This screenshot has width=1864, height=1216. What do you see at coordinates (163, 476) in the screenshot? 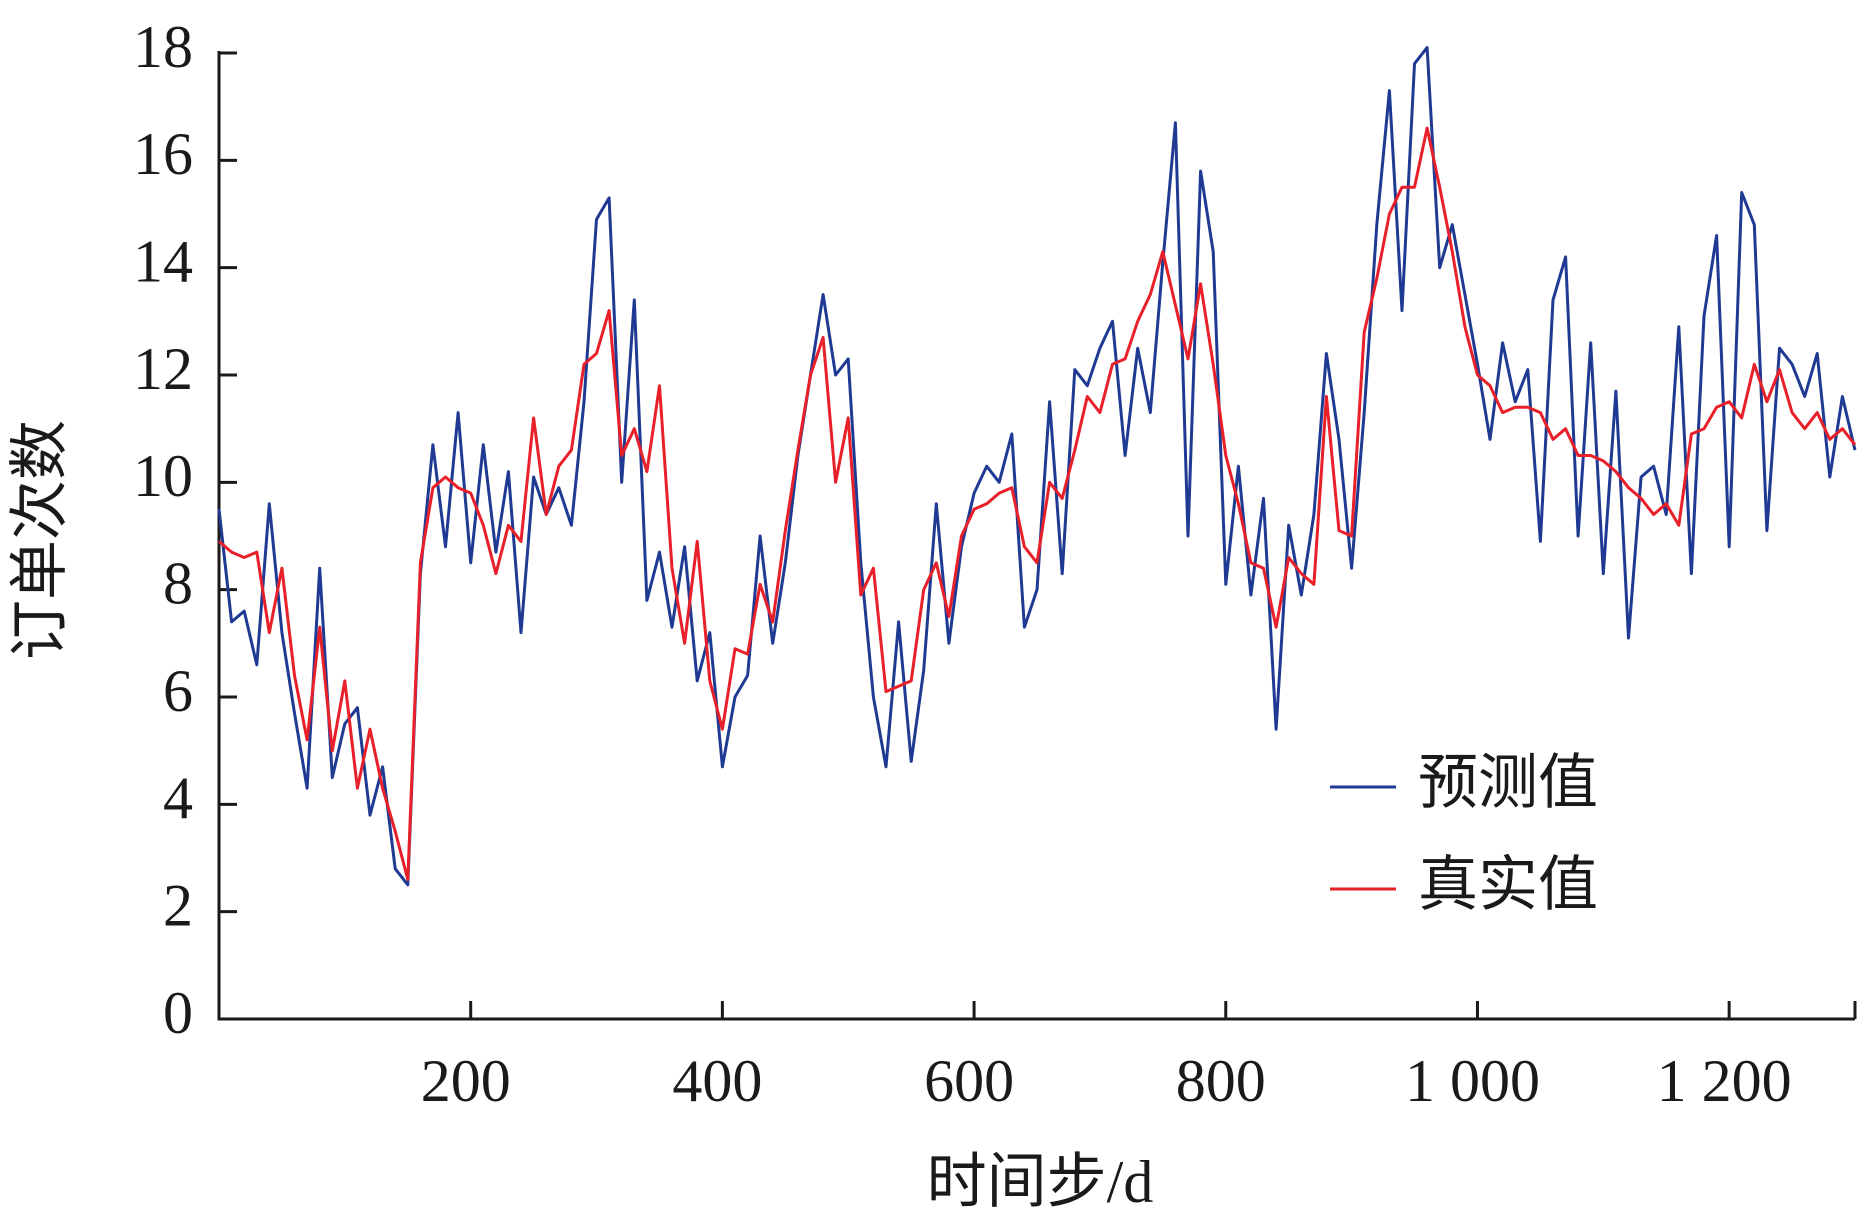
I see `y-tick-label: 10` at bounding box center [163, 476].